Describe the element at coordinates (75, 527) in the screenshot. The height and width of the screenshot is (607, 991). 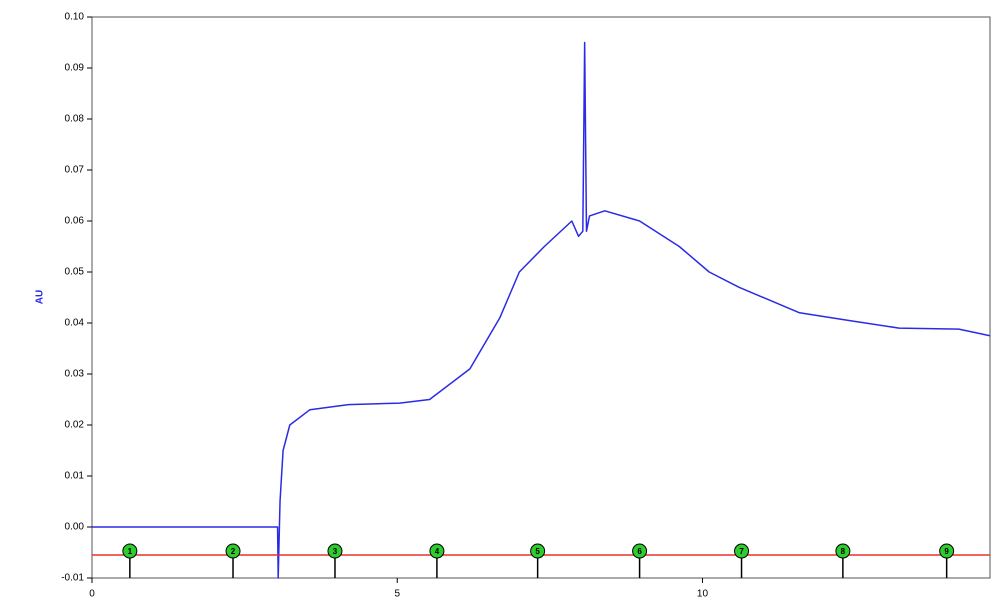
I see `y-tick-label: 0.00` at that location.